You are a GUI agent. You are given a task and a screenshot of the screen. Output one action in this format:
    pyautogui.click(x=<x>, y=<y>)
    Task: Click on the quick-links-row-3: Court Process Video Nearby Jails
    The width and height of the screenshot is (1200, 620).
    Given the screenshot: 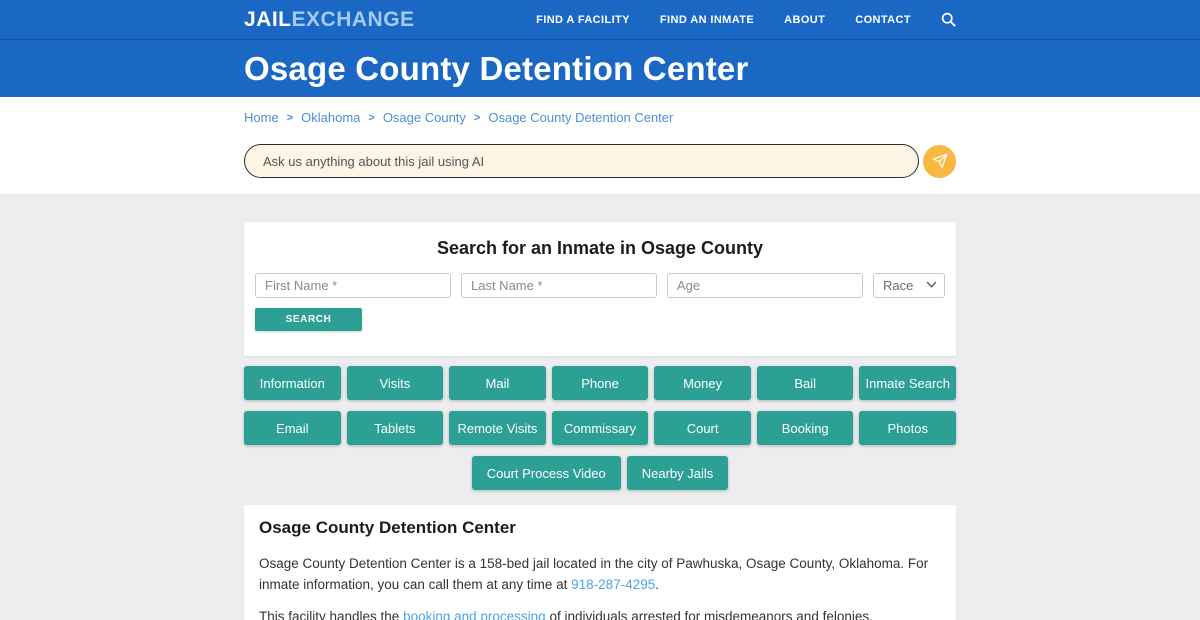 What is the action you would take?
    pyautogui.click(x=600, y=473)
    